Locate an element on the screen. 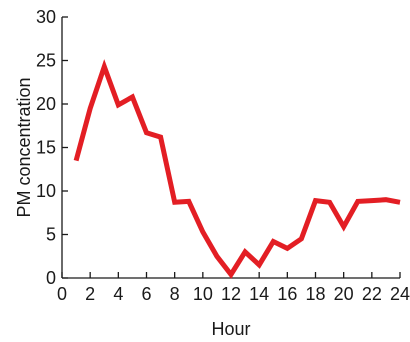 The image size is (410, 342). x-tick-label: 22 is located at coordinates (372, 294).